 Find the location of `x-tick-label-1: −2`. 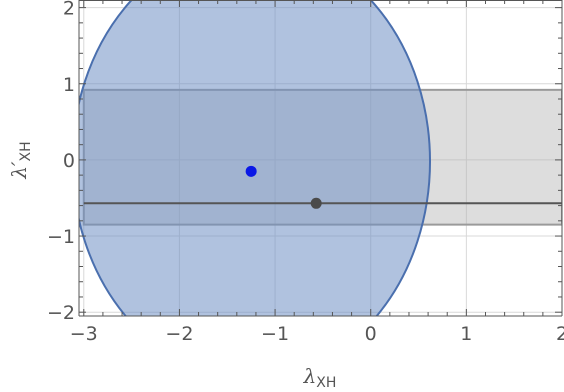

x-tick-label-1: −2 is located at coordinates (179, 334).